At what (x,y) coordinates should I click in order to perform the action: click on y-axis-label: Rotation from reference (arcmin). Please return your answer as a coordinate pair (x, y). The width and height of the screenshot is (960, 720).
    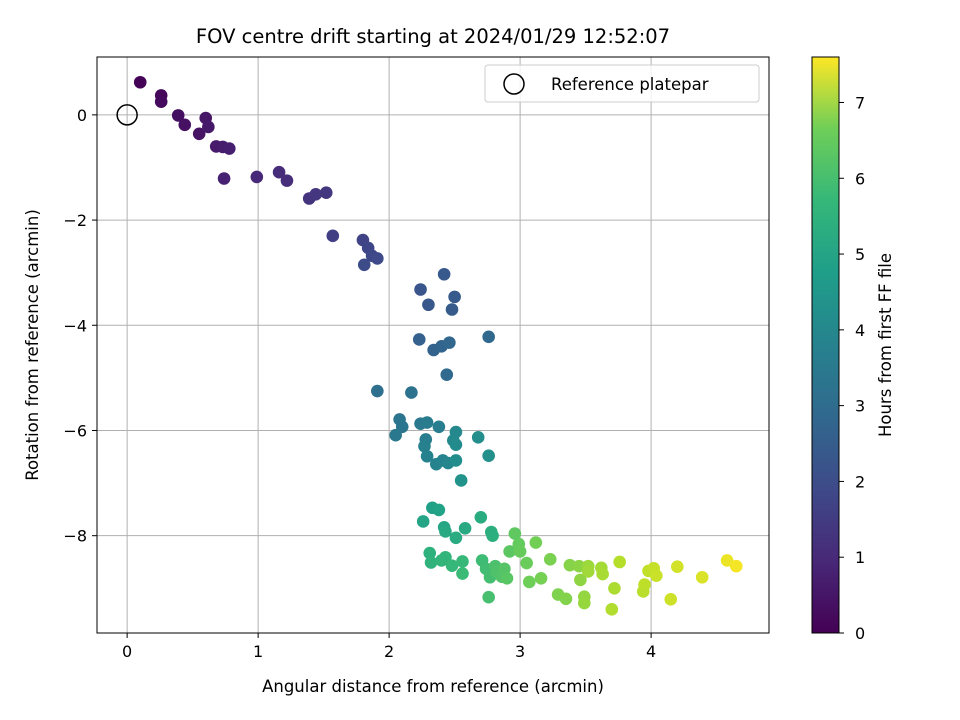
    Looking at the image, I should click on (32, 345).